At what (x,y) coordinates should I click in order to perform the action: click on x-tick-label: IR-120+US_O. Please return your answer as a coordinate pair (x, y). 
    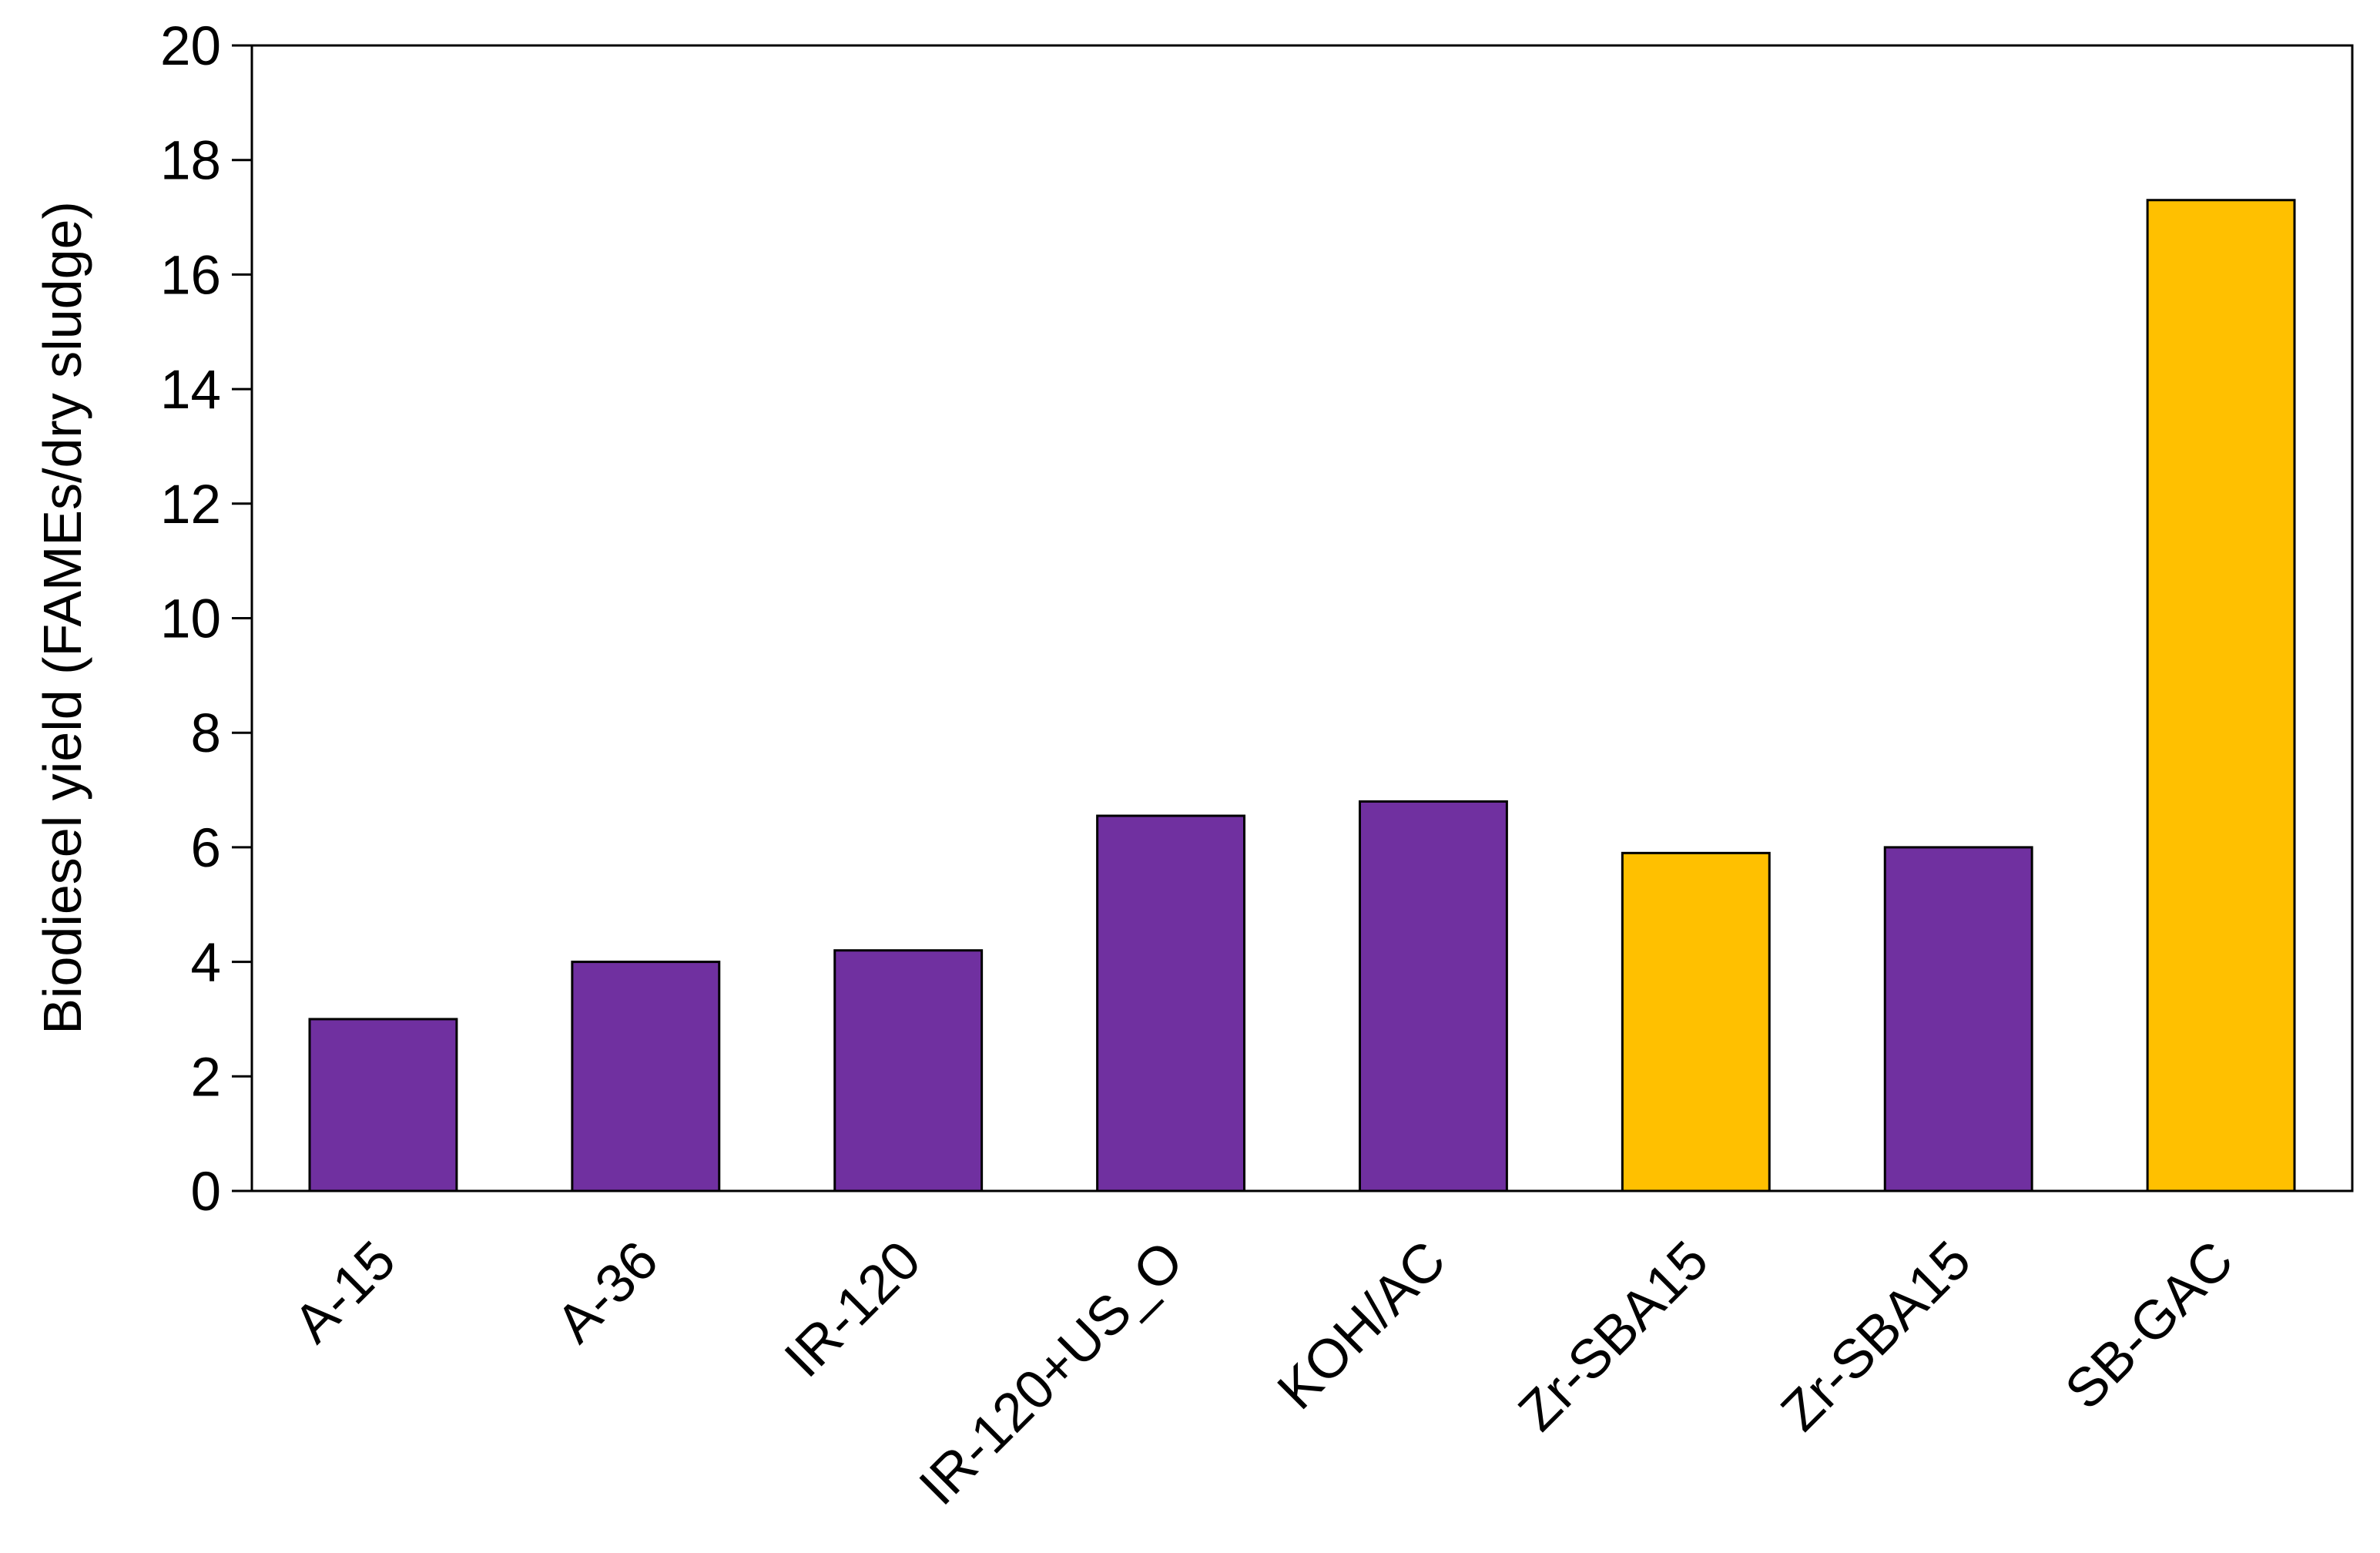
    Looking at the image, I should click on (1051, 1373).